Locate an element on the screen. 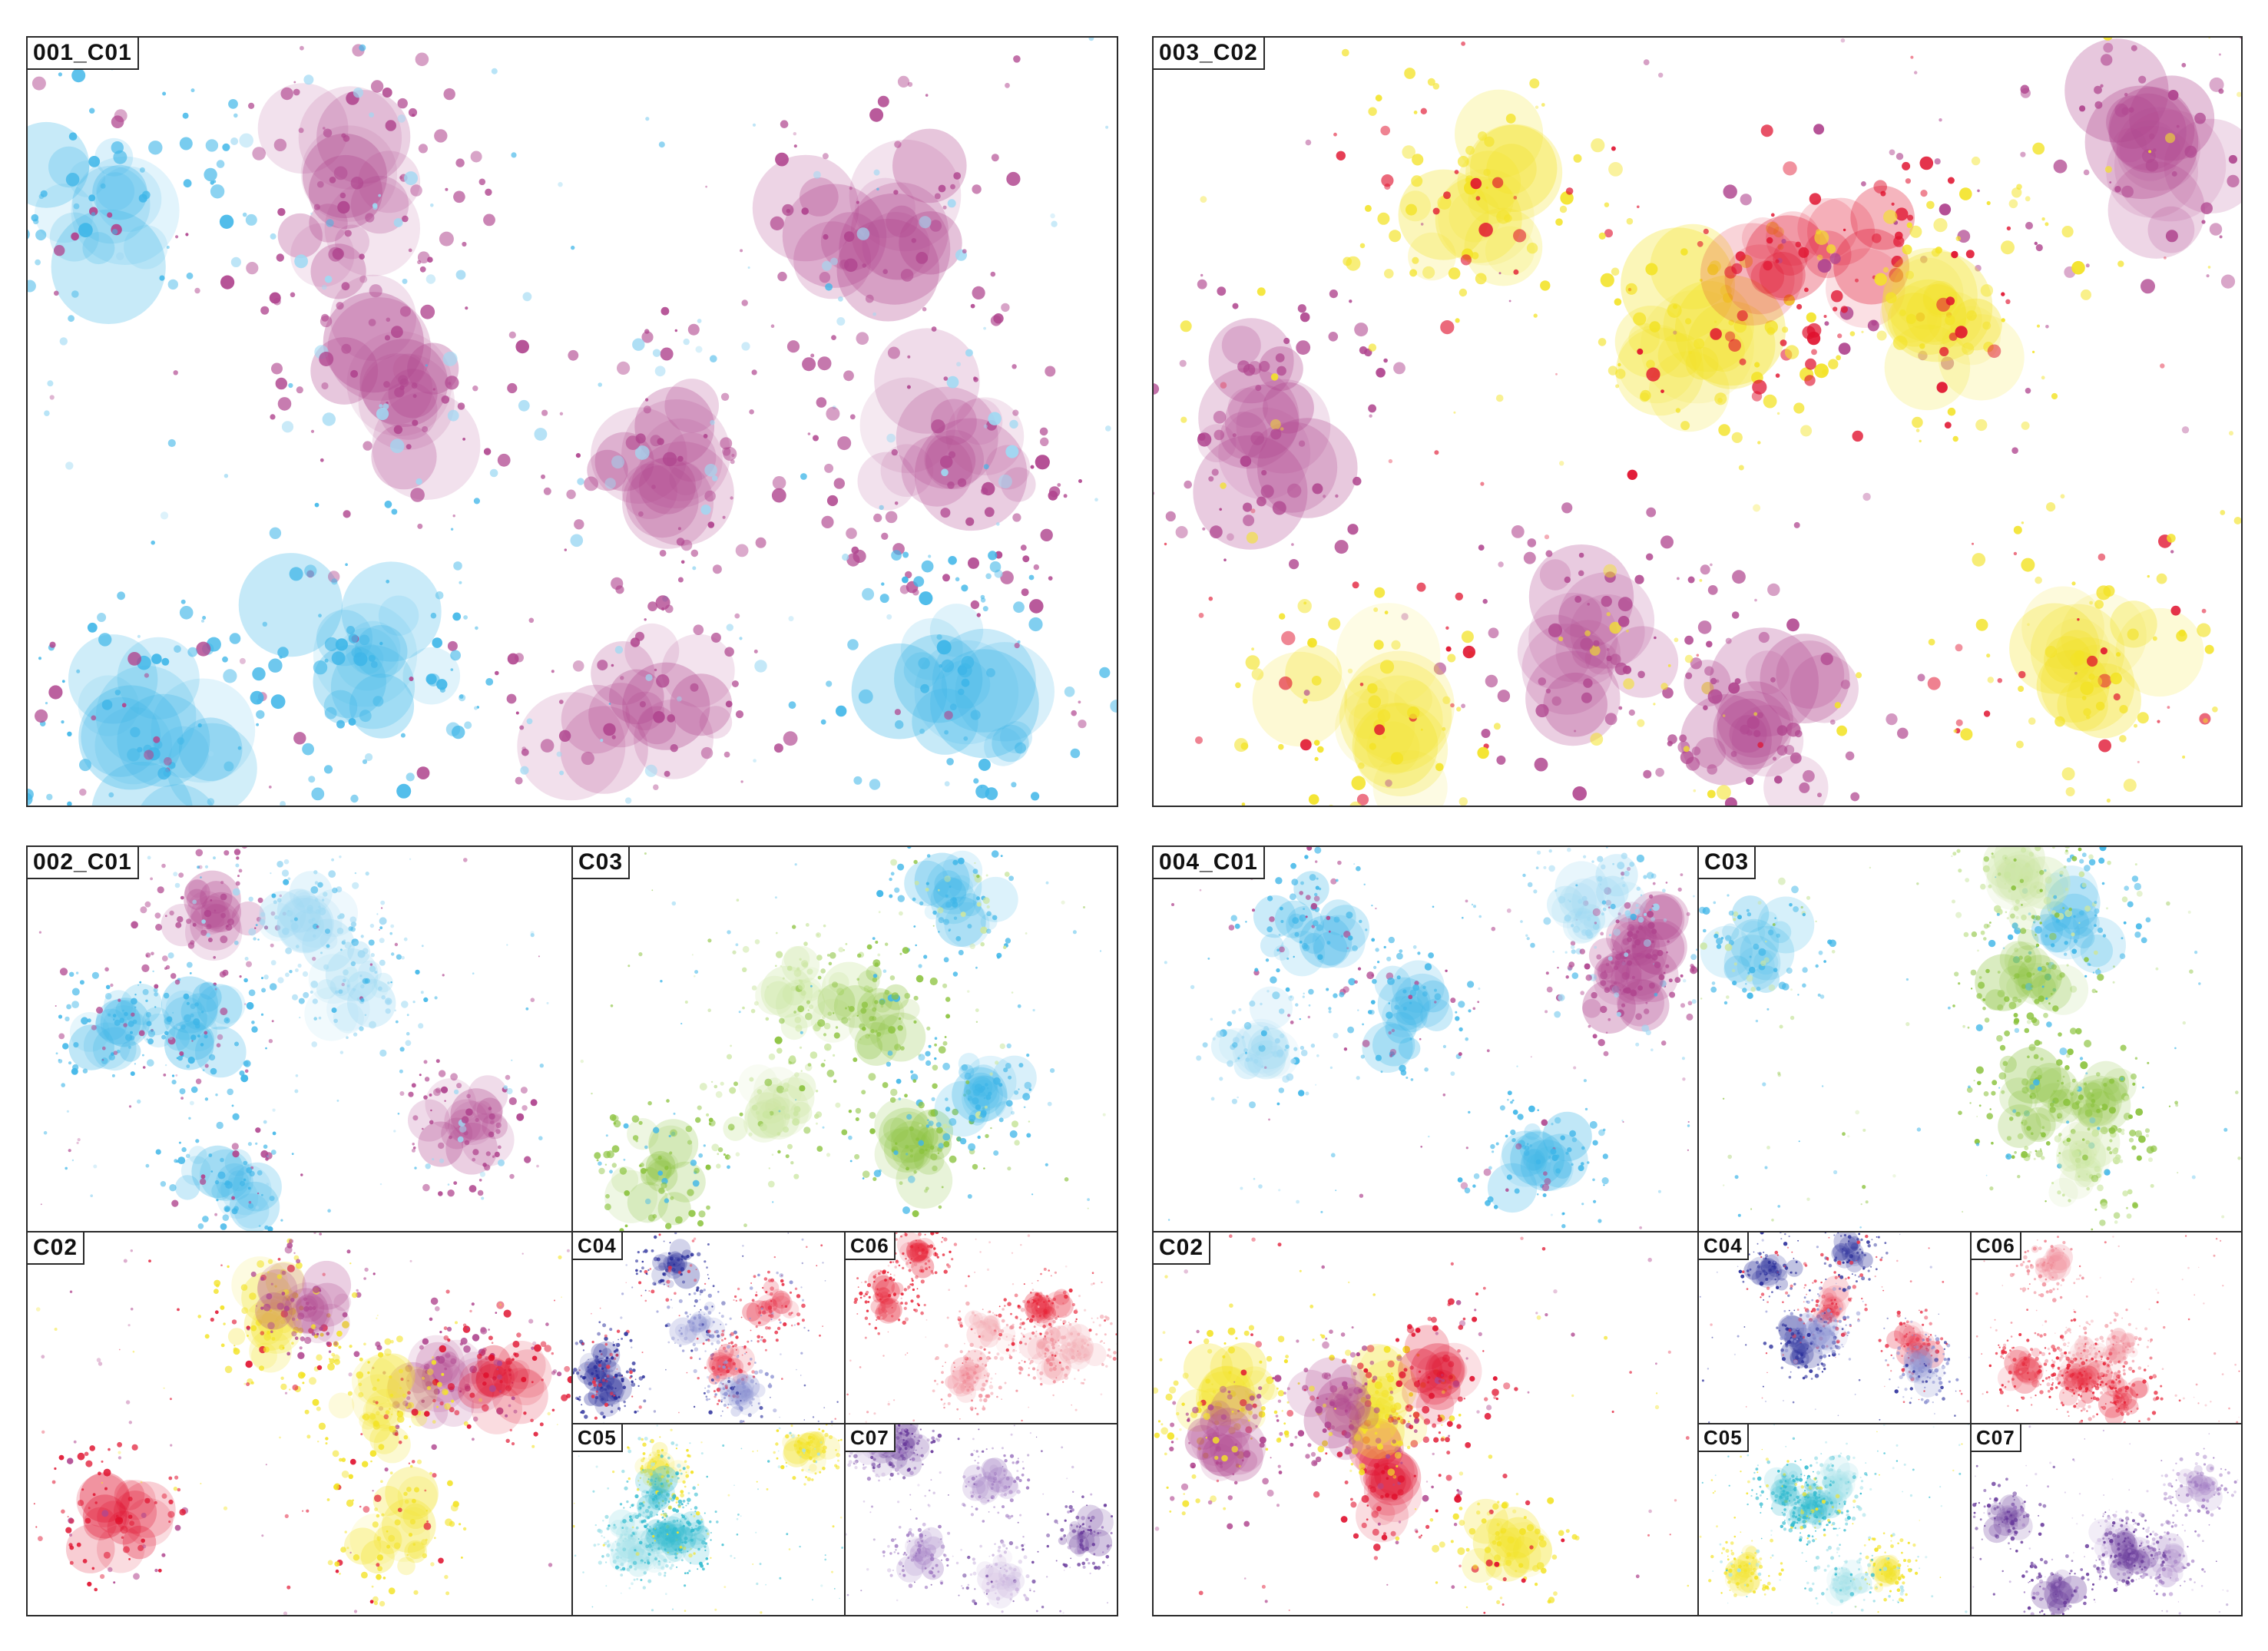 The width and height of the screenshot is (2268, 1651). texture-label: 004_C01 is located at coordinates (1209, 863).